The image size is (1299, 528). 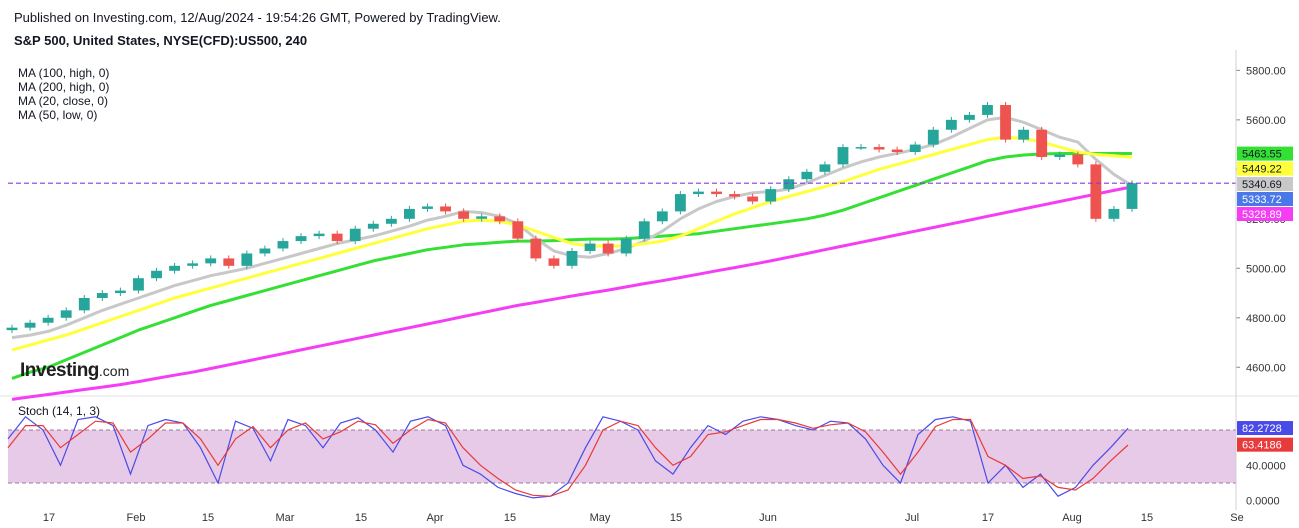 What do you see at coordinates (58, 115) in the screenshot?
I see `legend-ma50: MA (50, low, 0)` at bounding box center [58, 115].